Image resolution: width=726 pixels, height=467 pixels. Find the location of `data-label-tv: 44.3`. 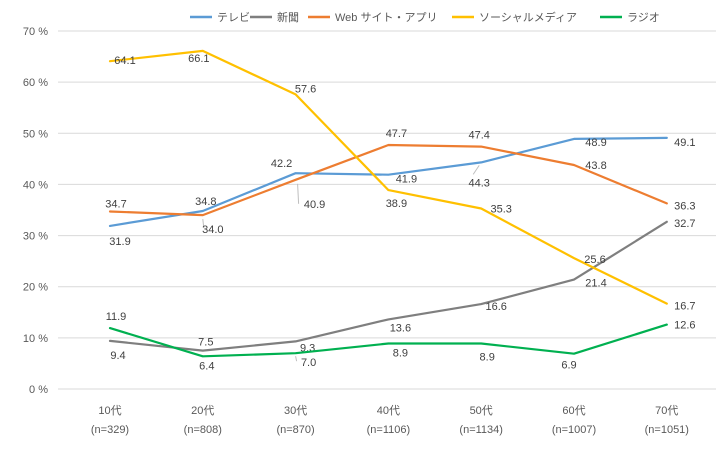

data-label-tv: 44.3 is located at coordinates (478, 183).